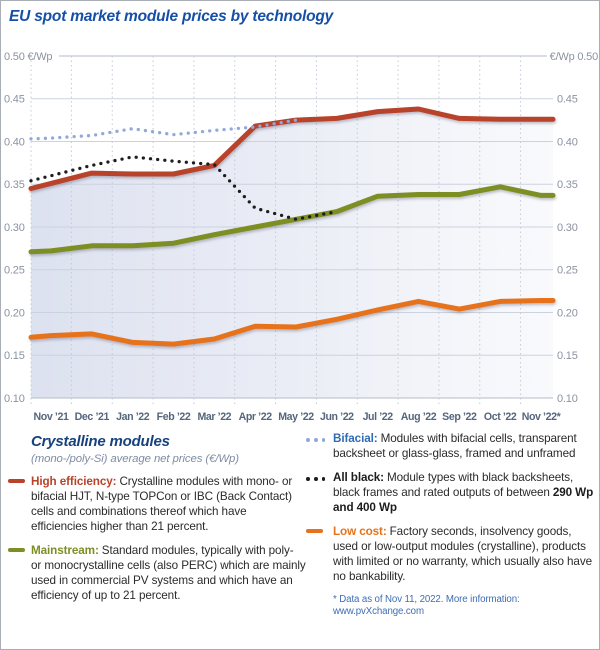  Describe the element at coordinates (542, 417) in the screenshot. I see `x-tick-label: Nov ’22*` at that location.